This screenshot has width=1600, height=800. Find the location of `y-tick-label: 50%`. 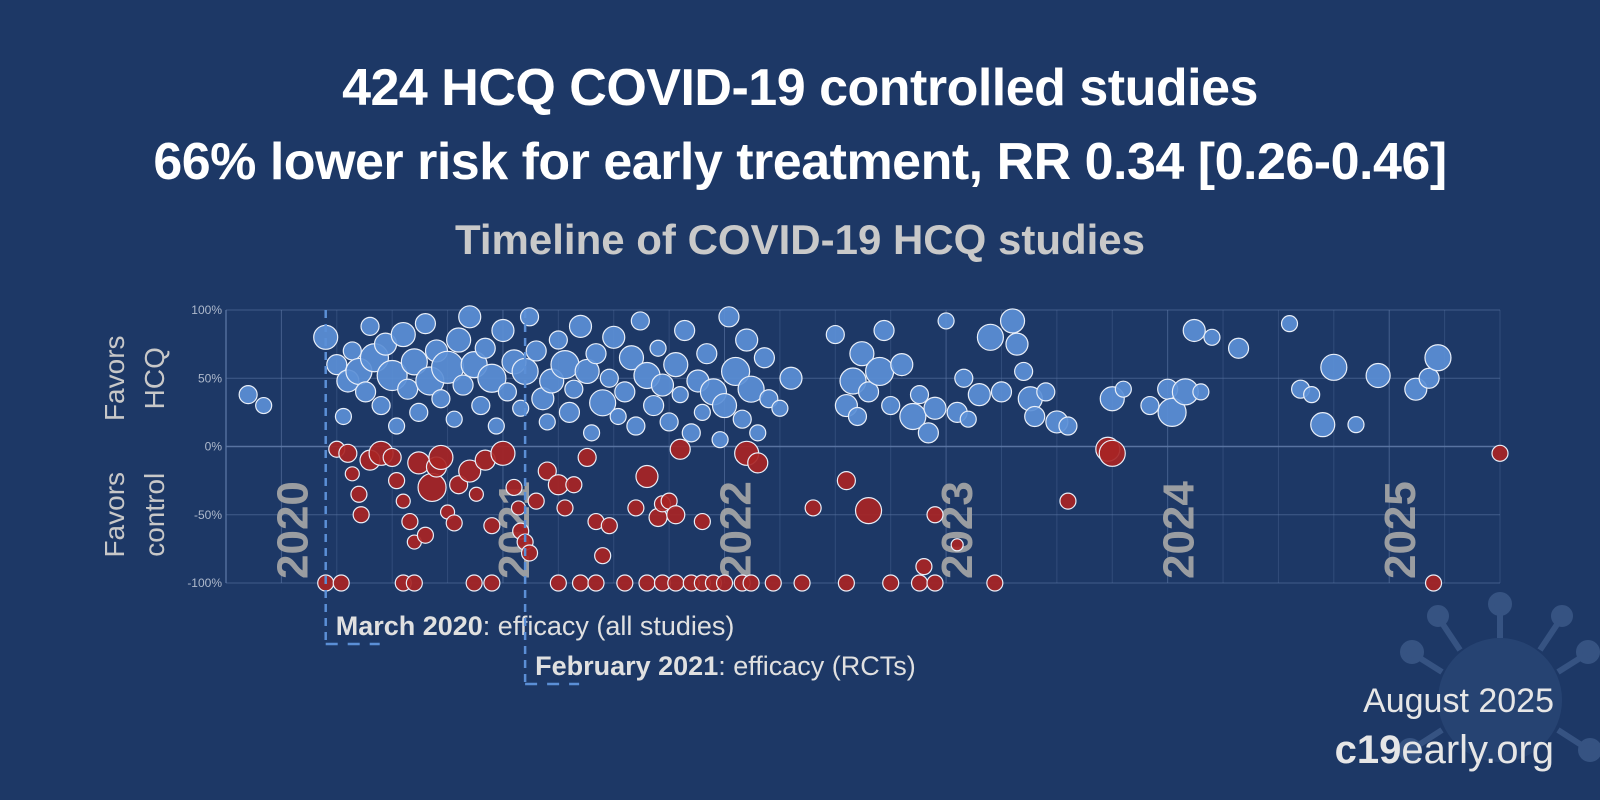

y-tick-label: 50% is located at coordinates (210, 378).